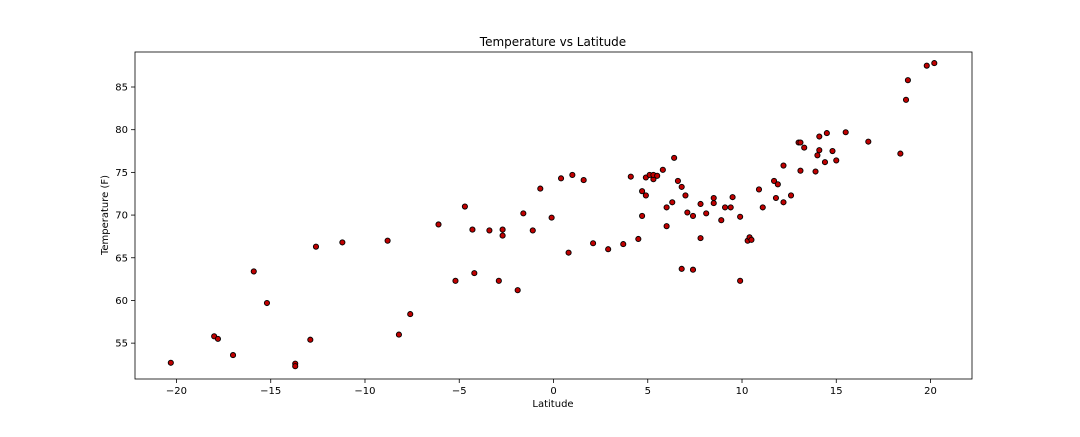  Describe the element at coordinates (648, 391) in the screenshot. I see `x-tick-label: 5` at that location.